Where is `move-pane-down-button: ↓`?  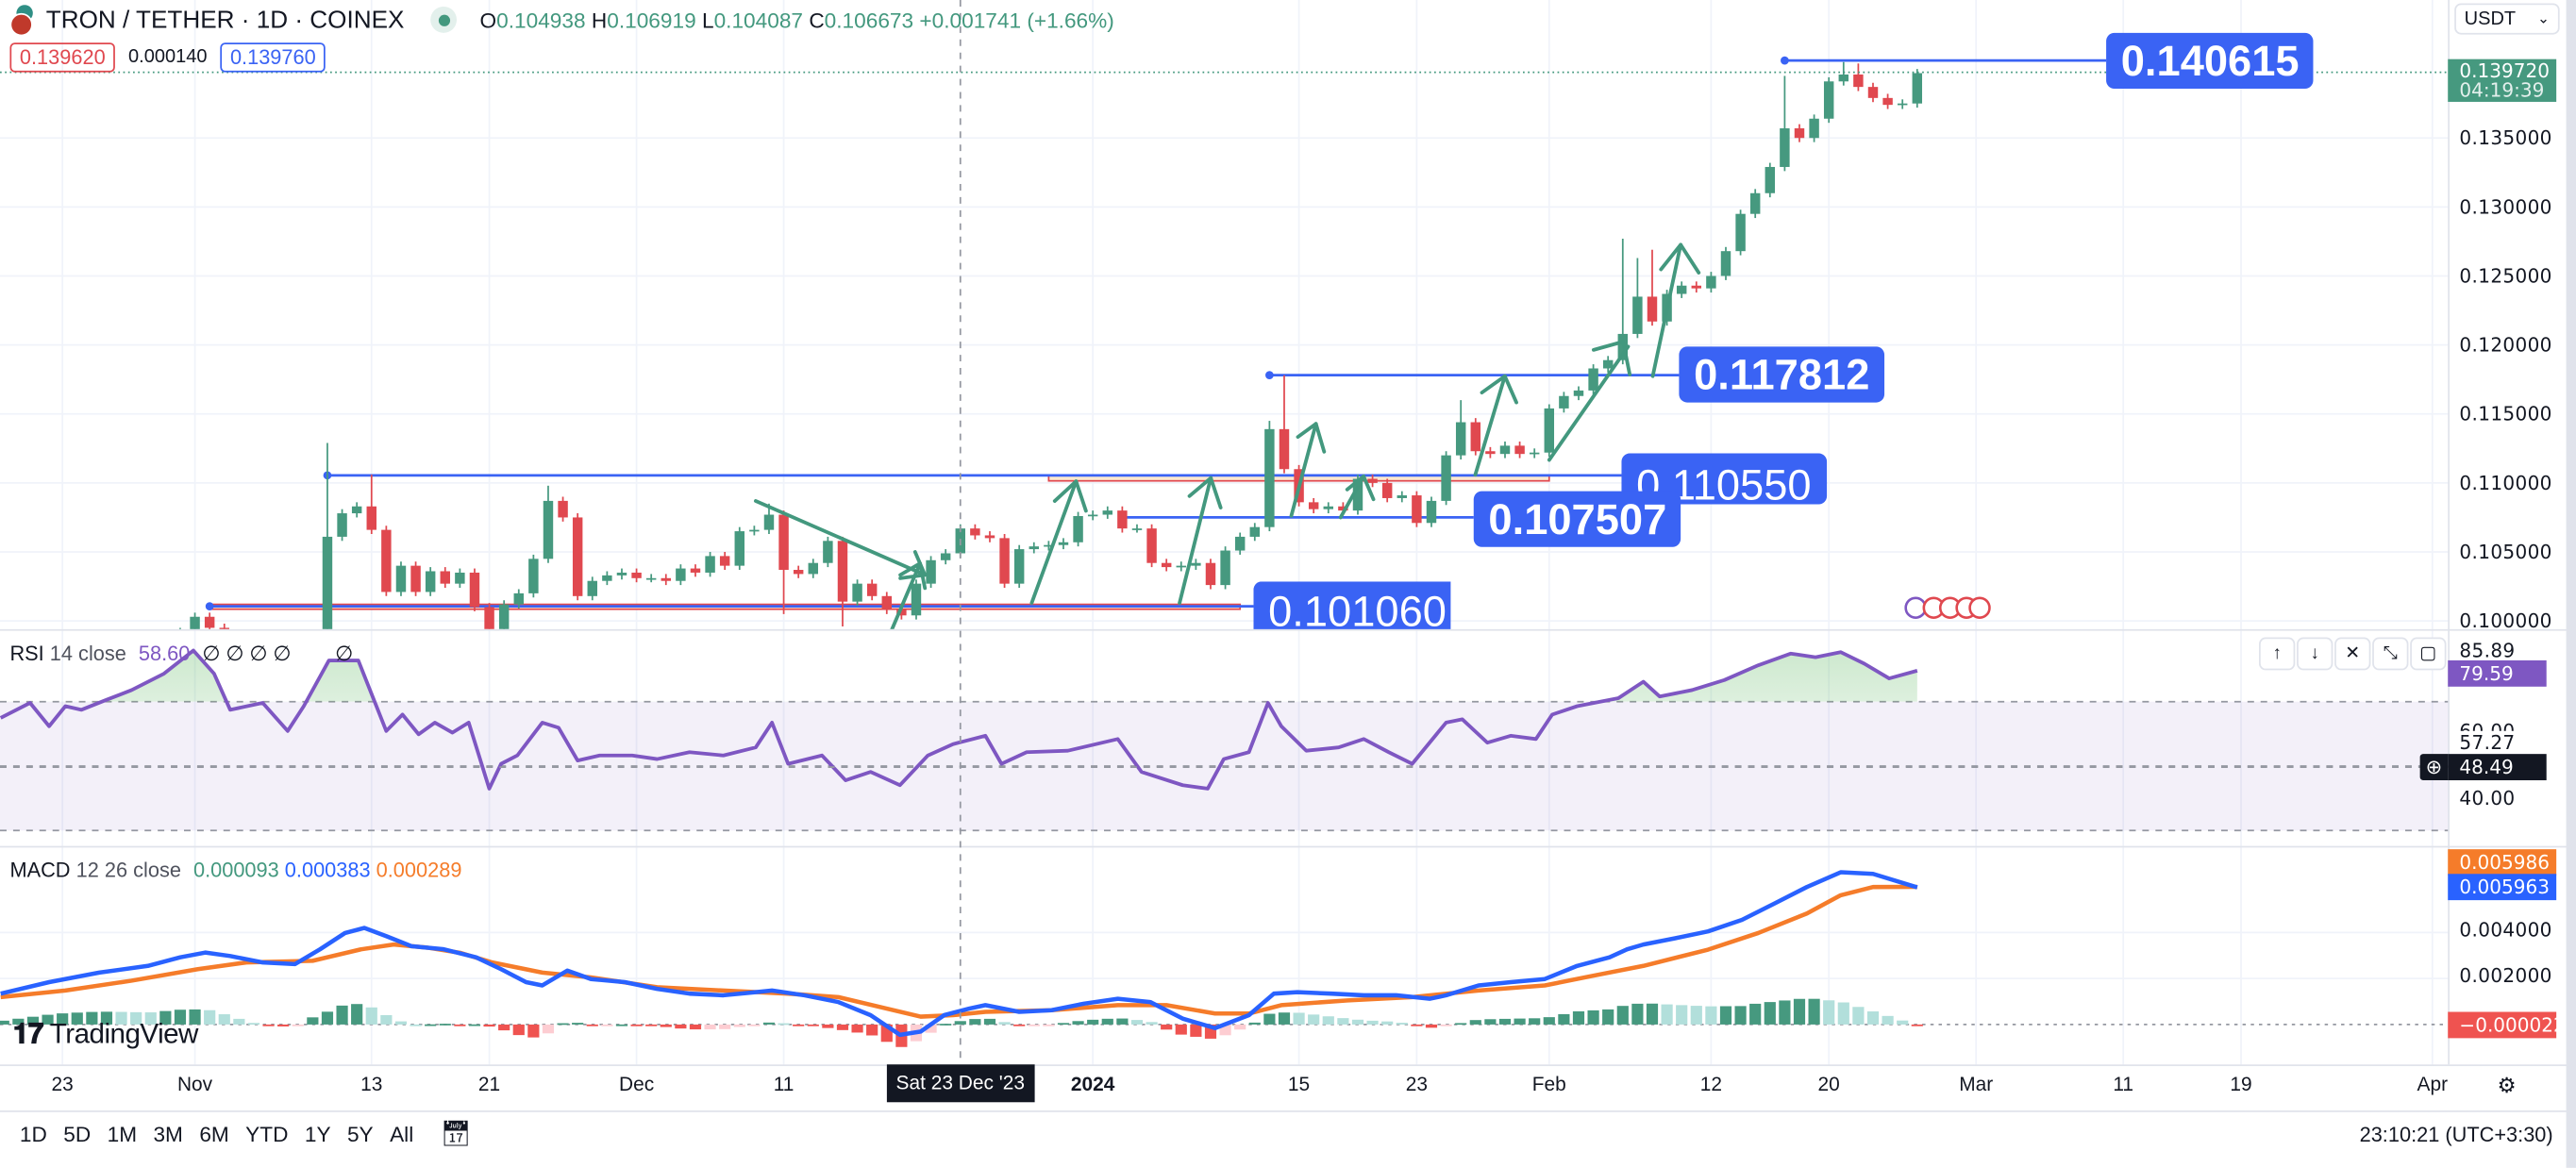
move-pane-down-button: ↓ is located at coordinates (2315, 654).